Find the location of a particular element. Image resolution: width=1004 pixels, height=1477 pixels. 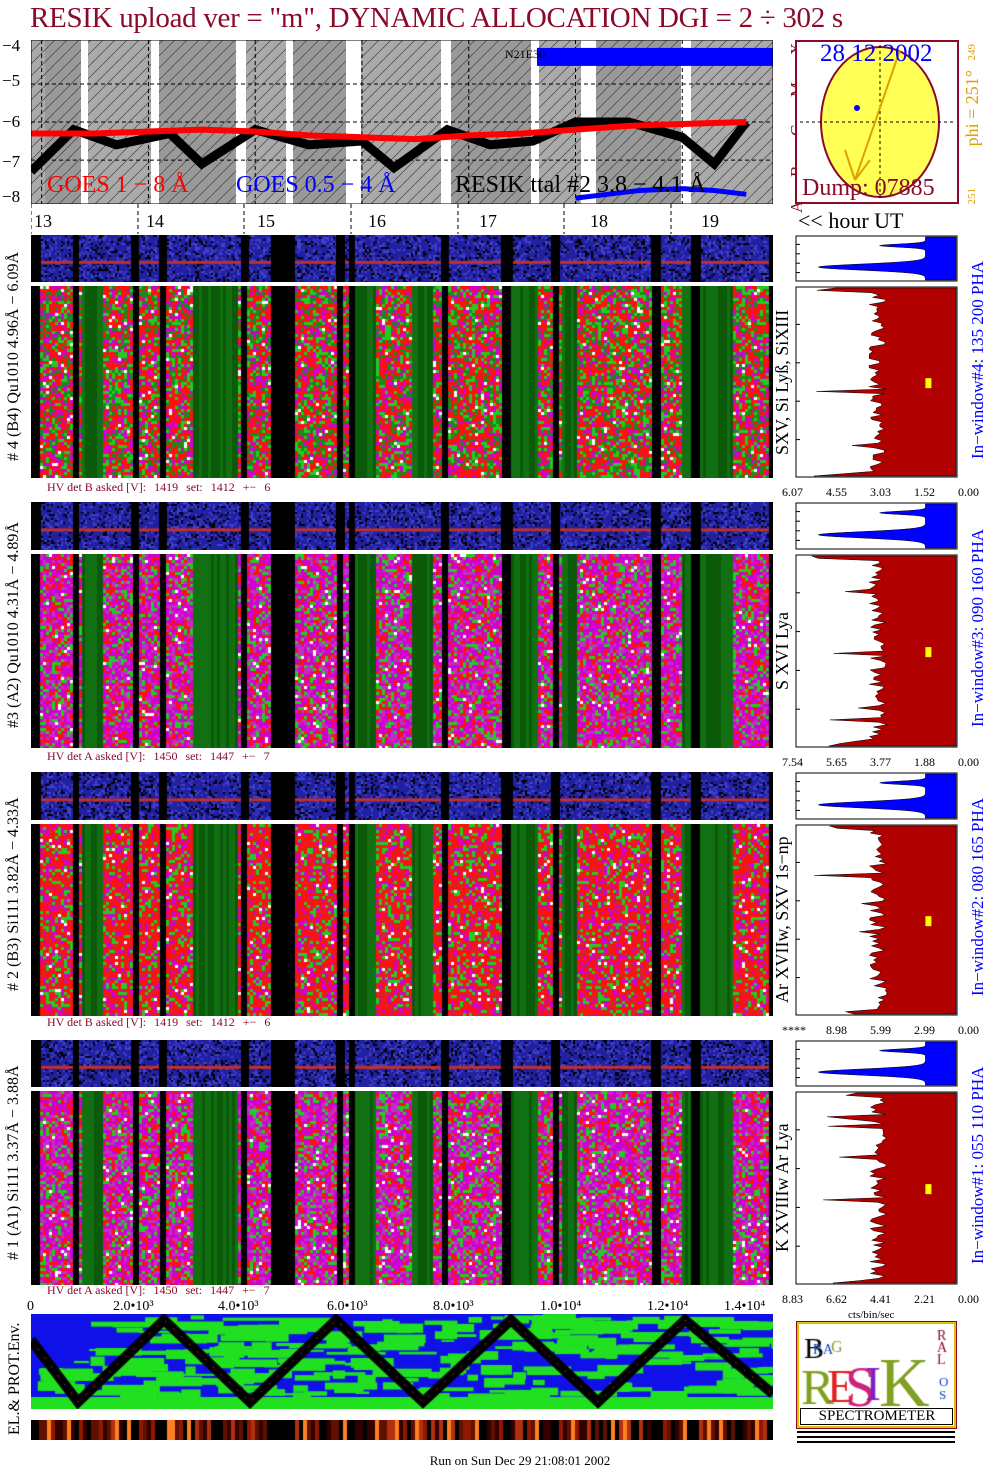

hour-label: 18 is located at coordinates (599, 221).